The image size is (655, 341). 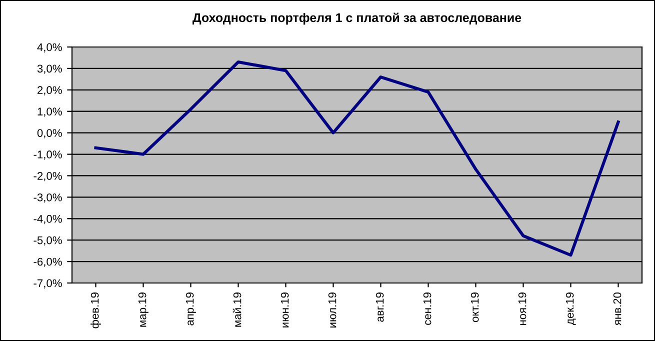 What do you see at coordinates (48, 155) in the screenshot?
I see `y-tick-label: -1,0%` at bounding box center [48, 155].